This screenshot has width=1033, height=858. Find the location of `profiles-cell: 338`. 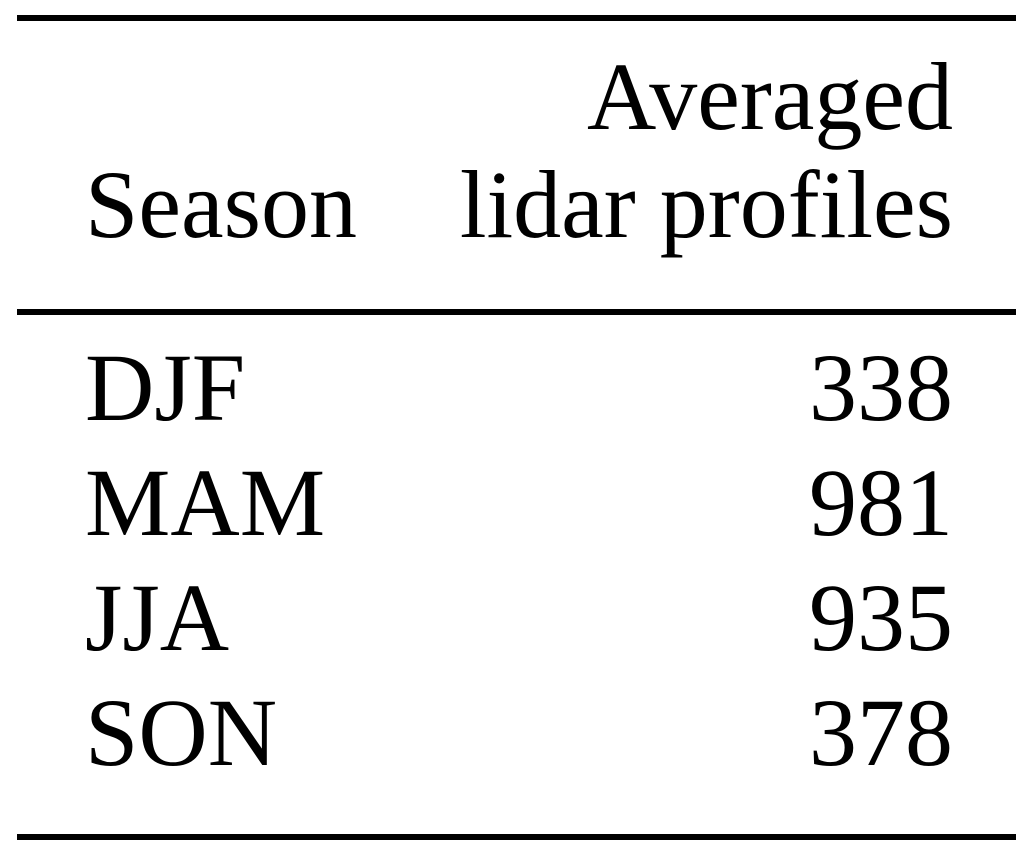

profiles-cell: 338 is located at coordinates (881, 387).